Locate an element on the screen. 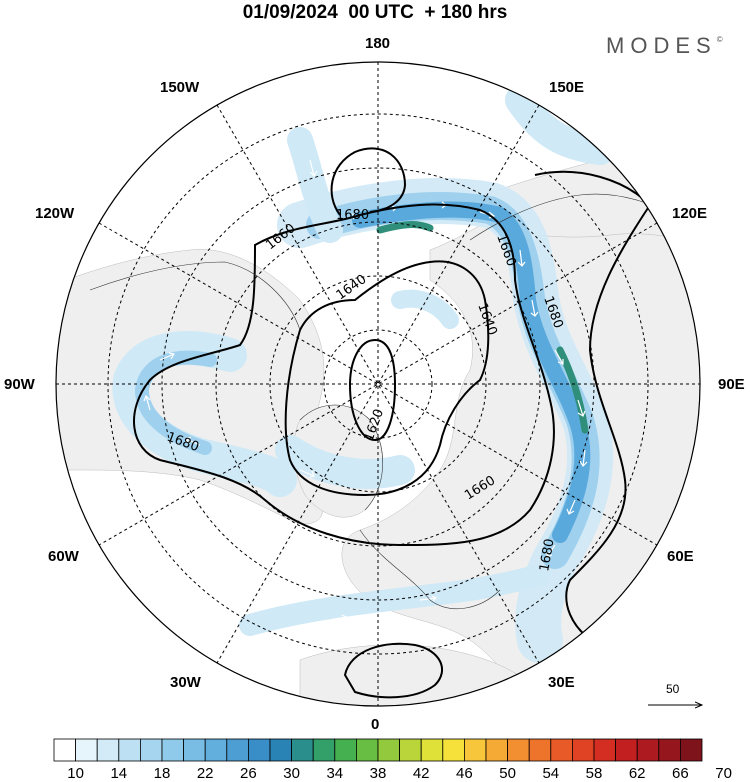 The width and height of the screenshot is (750, 782). colorbar-label: 14 is located at coordinates (118, 773).